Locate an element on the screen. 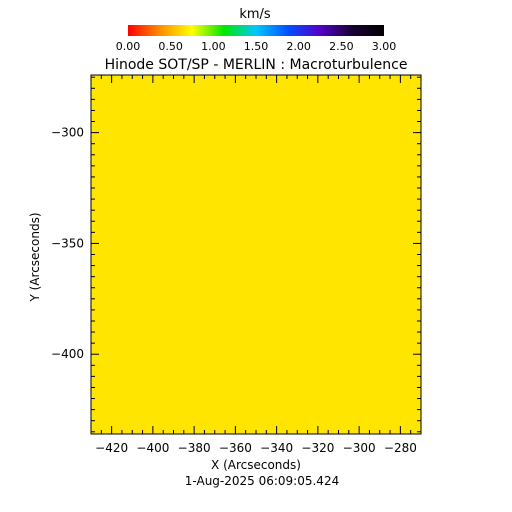  x-tick-label: −340 is located at coordinates (276, 448).